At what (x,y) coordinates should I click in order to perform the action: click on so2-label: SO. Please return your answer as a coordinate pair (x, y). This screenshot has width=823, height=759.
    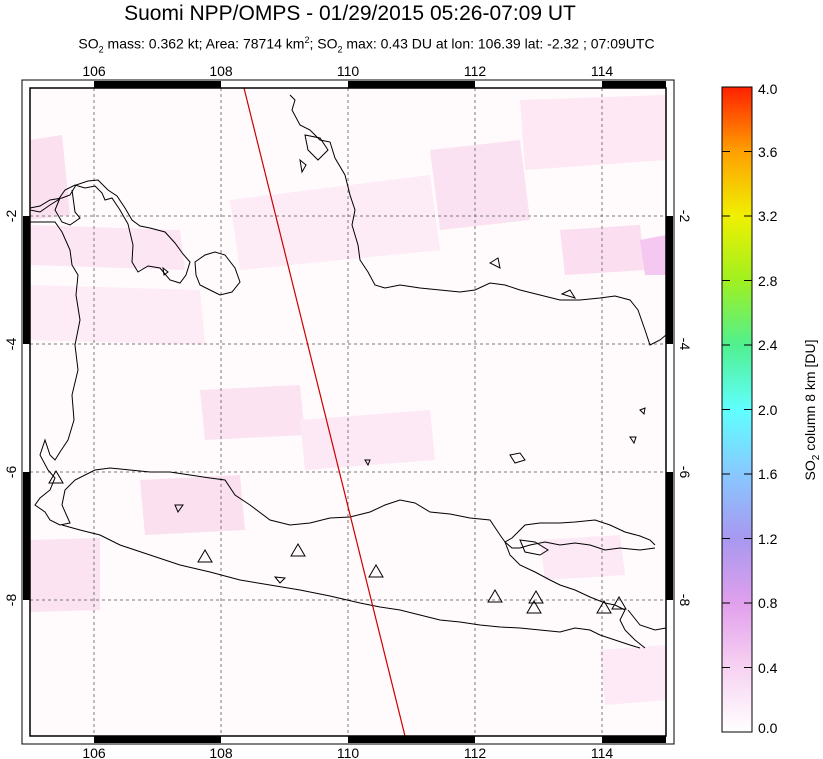
    Looking at the image, I should click on (88, 43).